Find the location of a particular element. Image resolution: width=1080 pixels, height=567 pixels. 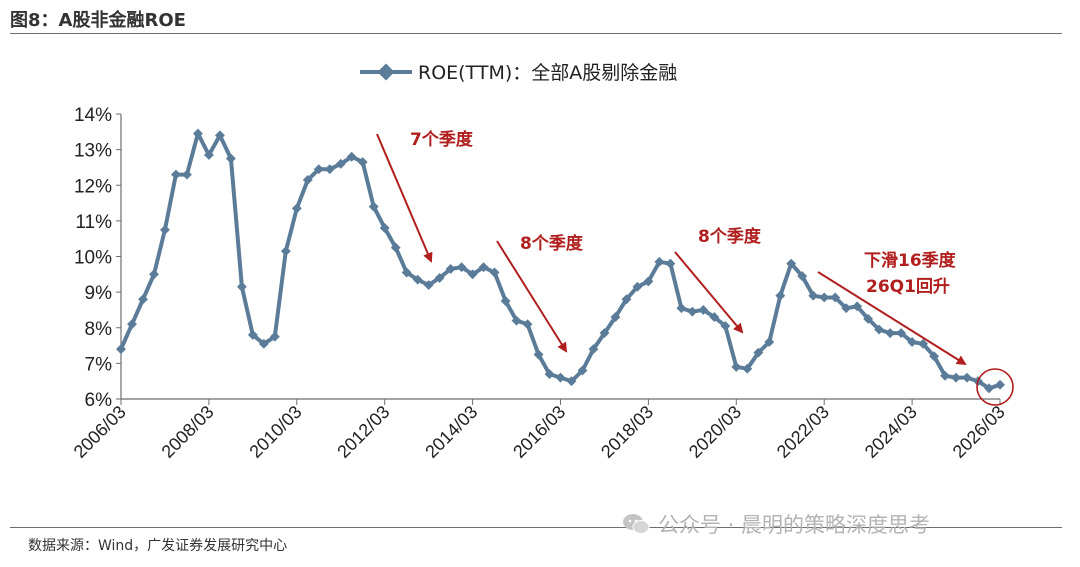

annotation-1: 7个季度 is located at coordinates (442, 139).